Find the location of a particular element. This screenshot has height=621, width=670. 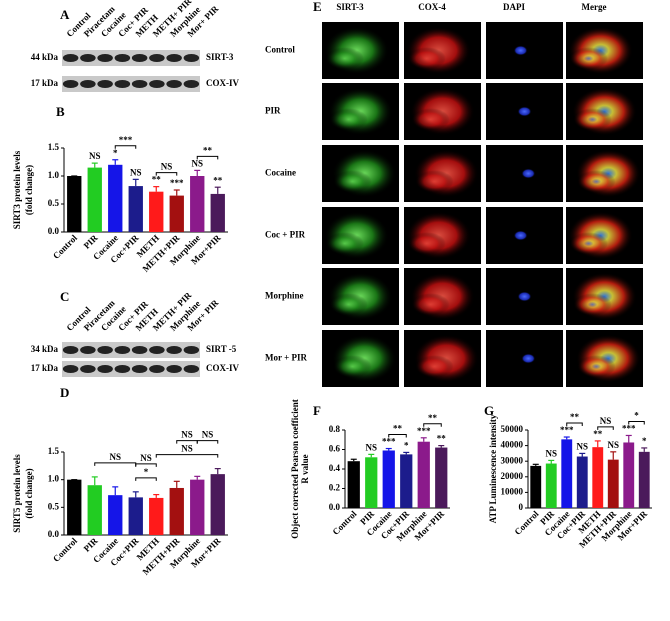

y-tick-label: 0 is located at coordinates (521, 507).